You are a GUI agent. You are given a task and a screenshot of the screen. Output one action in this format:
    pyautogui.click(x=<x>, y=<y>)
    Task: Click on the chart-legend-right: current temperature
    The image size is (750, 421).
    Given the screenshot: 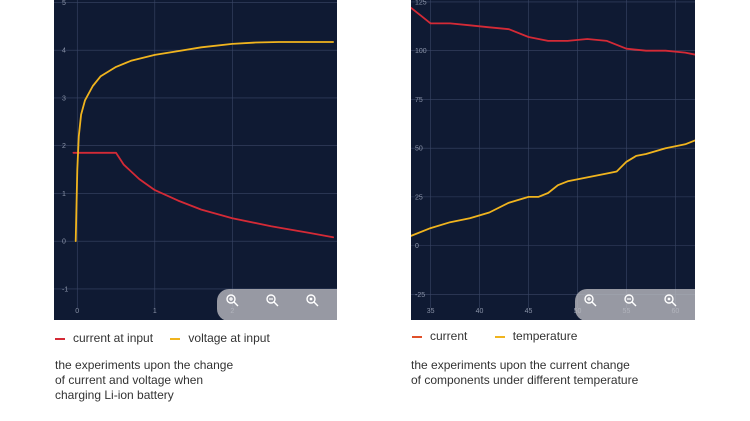 What is the action you would take?
    pyautogui.click(x=501, y=336)
    